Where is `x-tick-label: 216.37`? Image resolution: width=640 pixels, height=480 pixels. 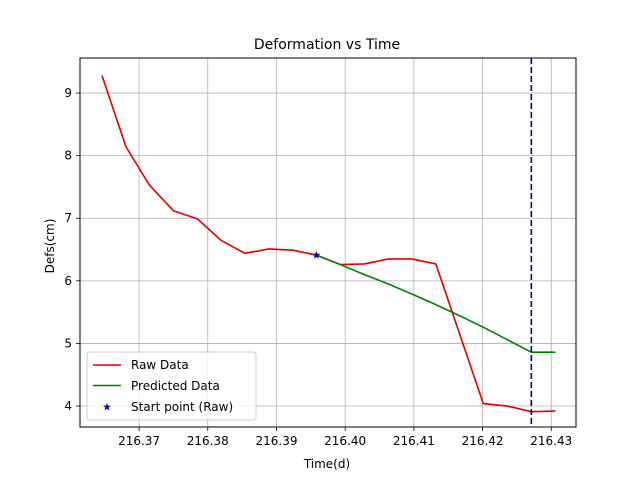 x-tick-label: 216.37 is located at coordinates (139, 441).